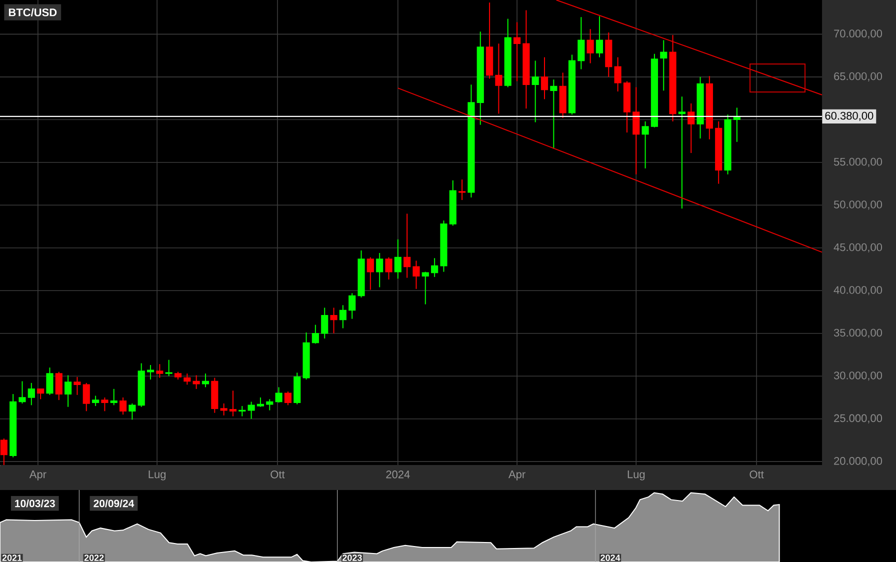 This screenshot has height=562, width=896. Describe the element at coordinates (858, 205) in the screenshot. I see `y-tick-label: 50.000,00` at that location.